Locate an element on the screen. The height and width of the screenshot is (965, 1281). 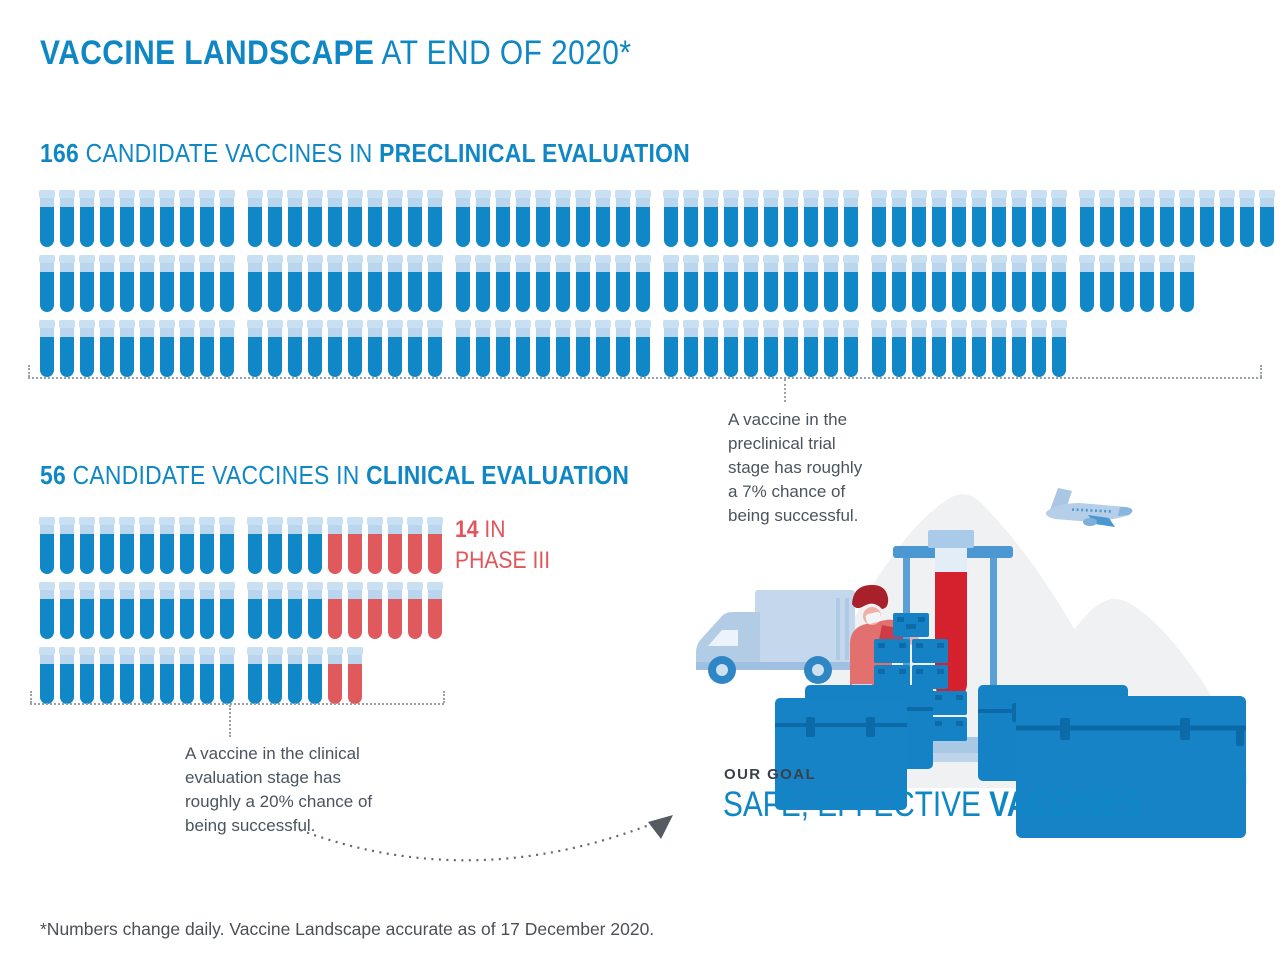
clinical-label: CANDIDATE VACCINES IN is located at coordinates (216, 475).